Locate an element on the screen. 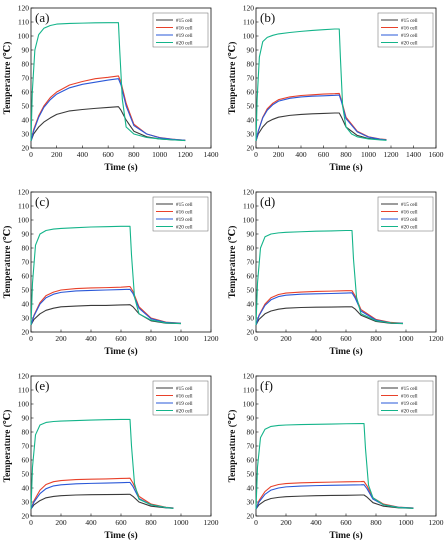 The image size is (444, 550). legend: #15 cell#16 cell #19 cell#20 cell is located at coordinates (180, 214).